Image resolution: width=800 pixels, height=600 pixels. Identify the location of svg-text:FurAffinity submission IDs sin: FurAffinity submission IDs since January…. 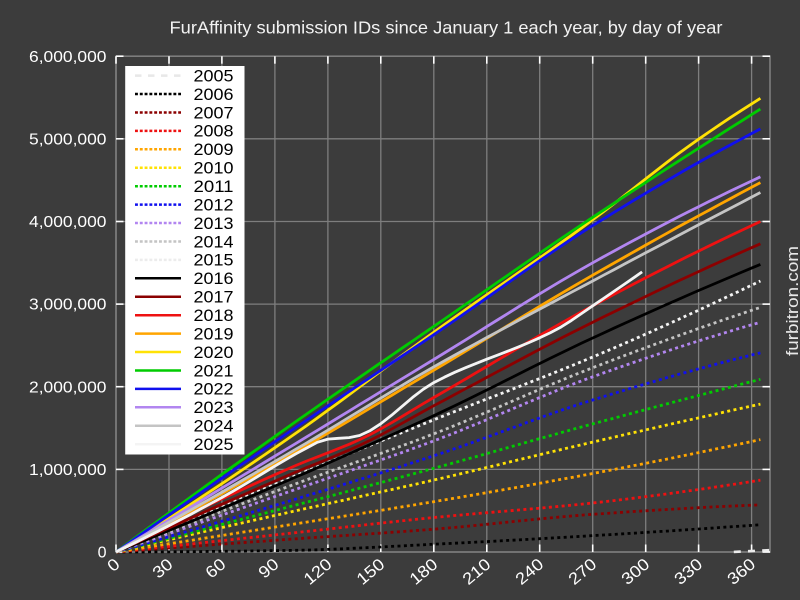
(446, 28).